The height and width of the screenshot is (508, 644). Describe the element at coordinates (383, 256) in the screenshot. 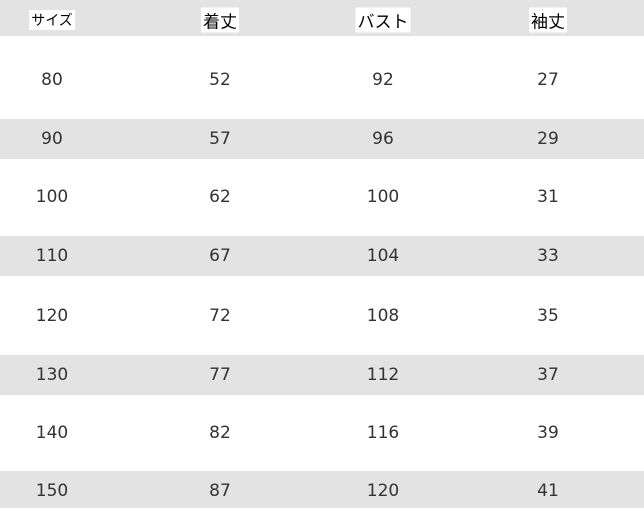

I see `table-cell: 104` at that location.